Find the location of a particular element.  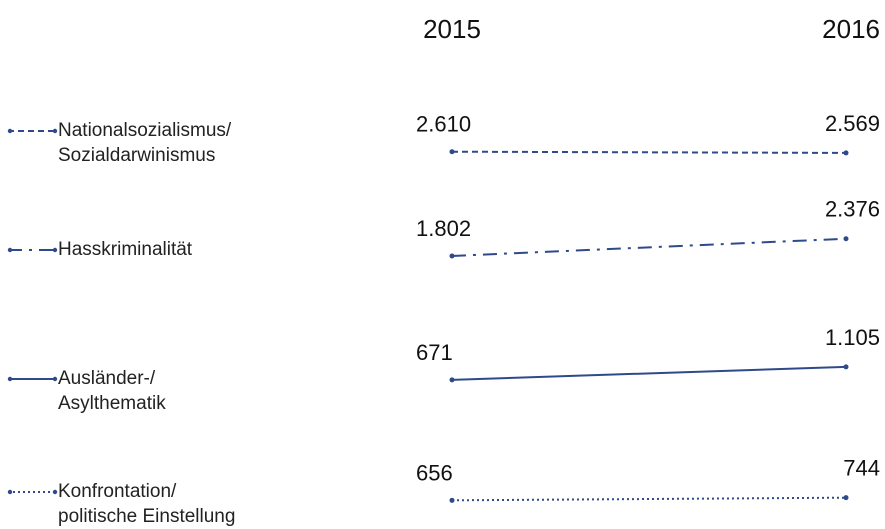

legend-label: Ausländer-/ Asylthematik is located at coordinates (112, 391).